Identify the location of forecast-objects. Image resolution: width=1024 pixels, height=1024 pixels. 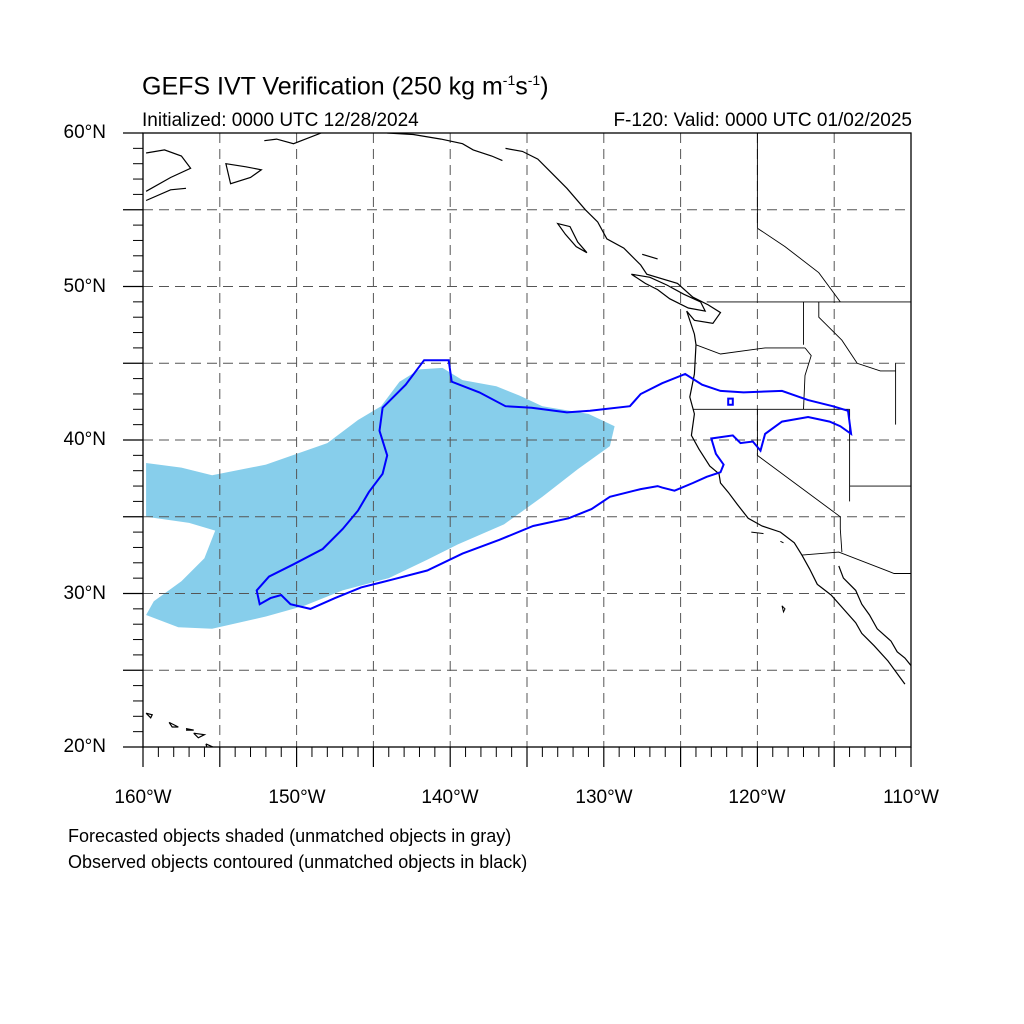
(380, 498).